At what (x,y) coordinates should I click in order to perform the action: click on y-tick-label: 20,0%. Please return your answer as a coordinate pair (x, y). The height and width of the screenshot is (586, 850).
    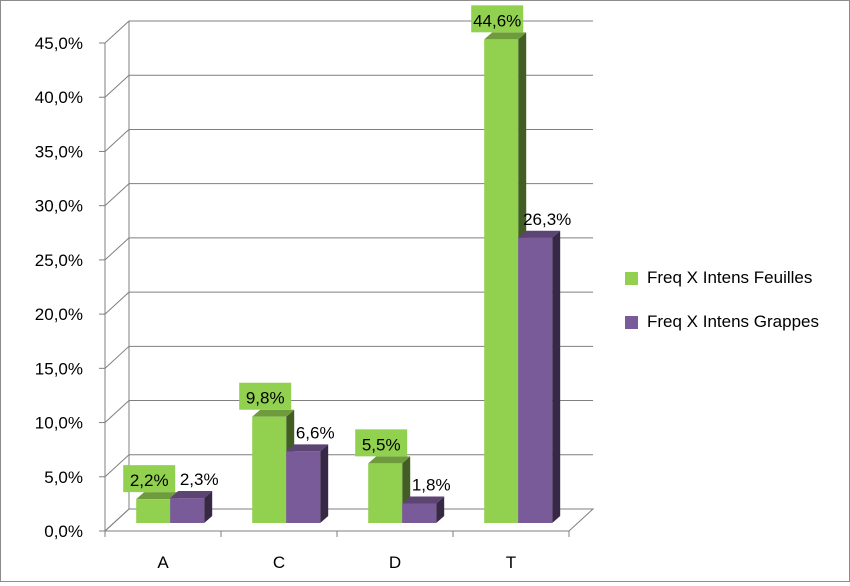
    Looking at the image, I should click on (59, 314).